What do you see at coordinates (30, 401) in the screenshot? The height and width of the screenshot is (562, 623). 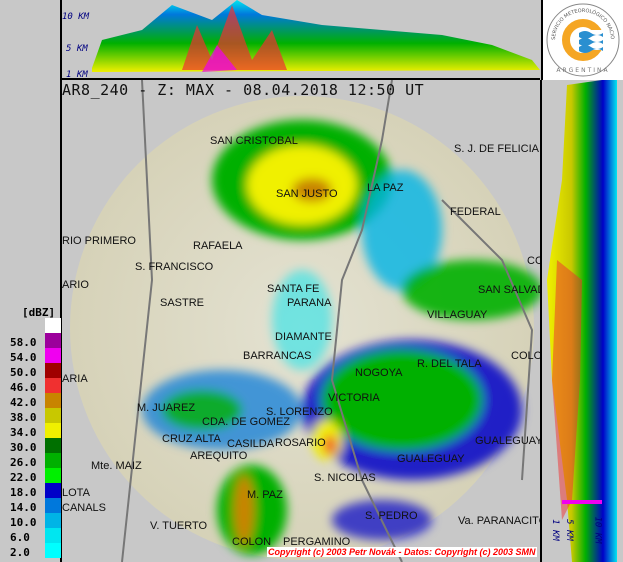 I see `legend-row: 42.0` at bounding box center [30, 401].